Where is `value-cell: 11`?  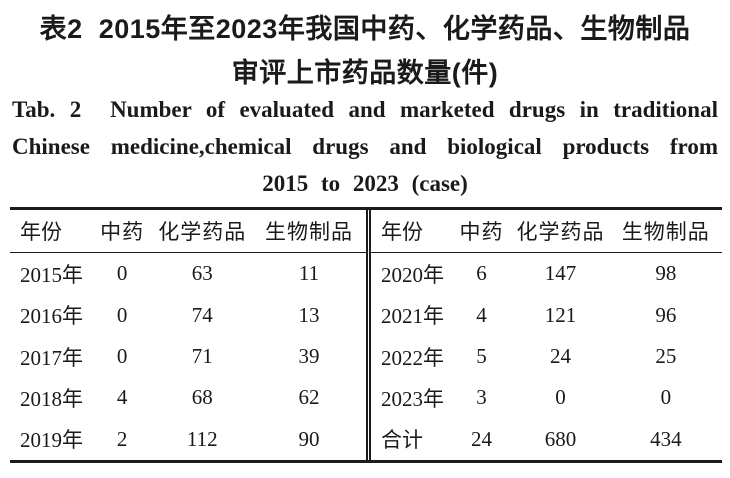 value-cell: 11 is located at coordinates (309, 273).